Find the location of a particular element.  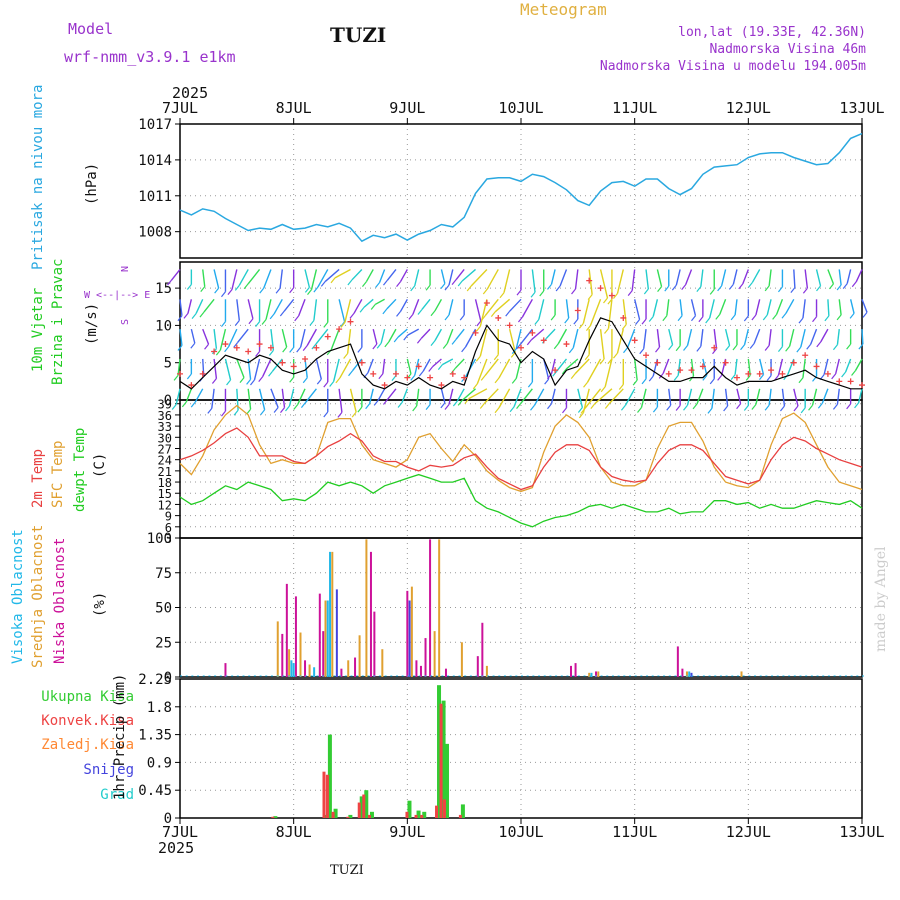

pressure-line is located at coordinates (521, 187).